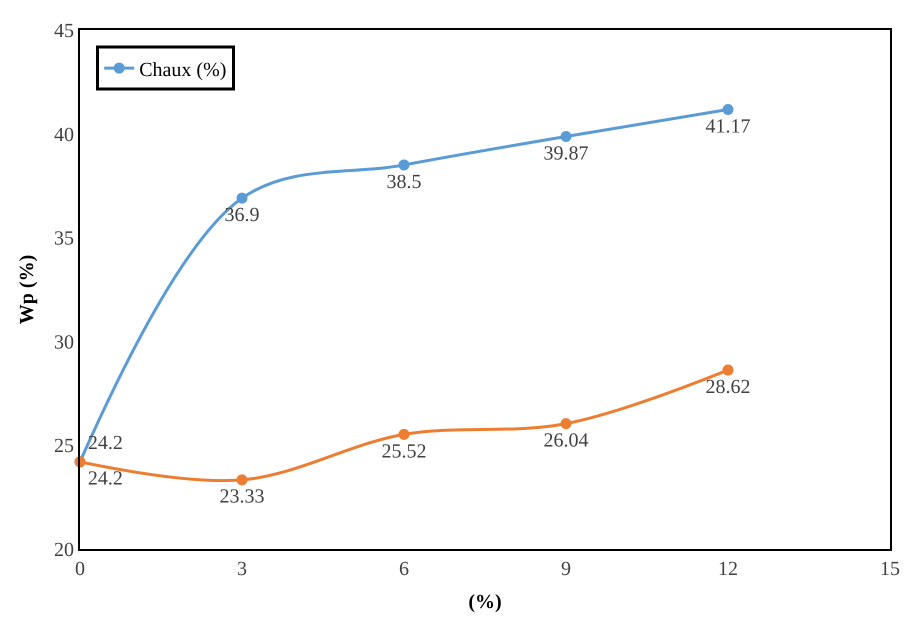  I want to click on data-label: 38.5, so click(404, 181).